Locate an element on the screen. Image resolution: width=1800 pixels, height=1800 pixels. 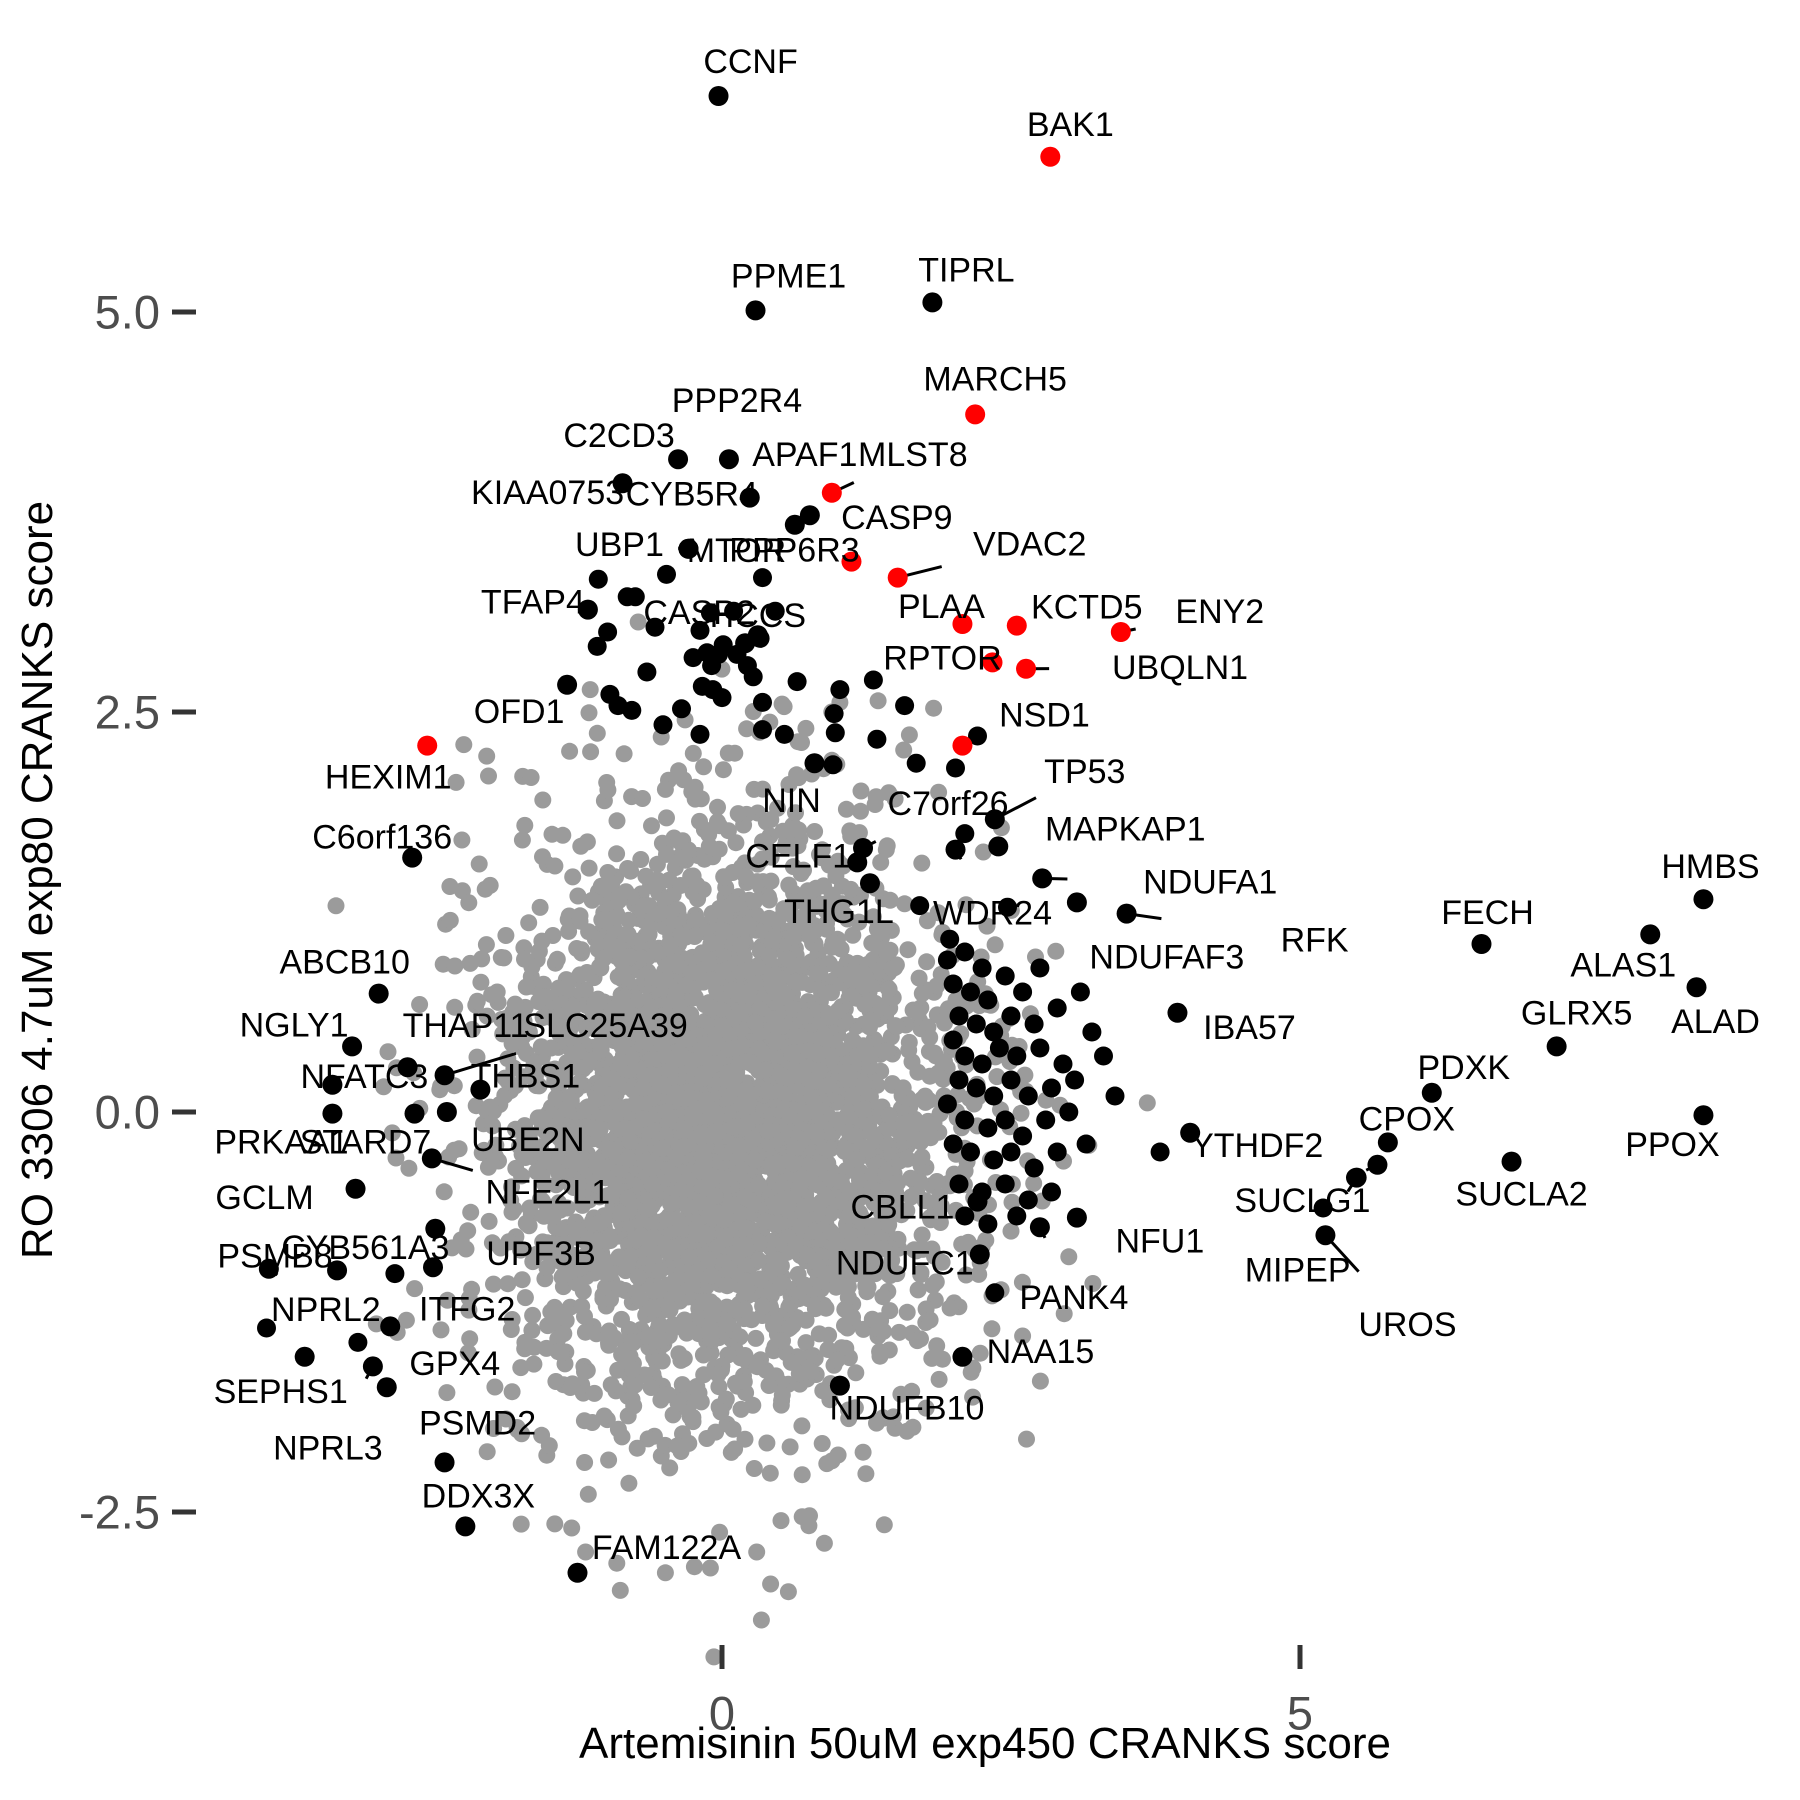
gene-label: PDXK is located at coordinates (1463, 1068).